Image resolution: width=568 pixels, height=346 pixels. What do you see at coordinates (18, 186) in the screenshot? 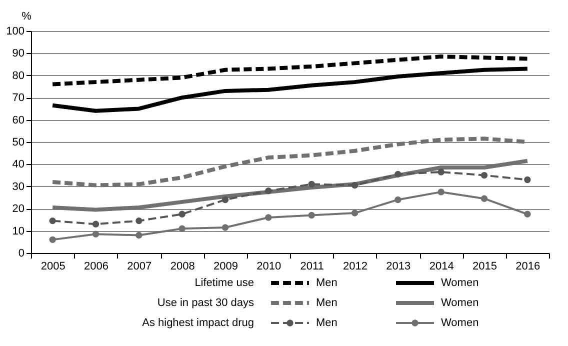
I see `y-tick-label: 30` at bounding box center [18, 186].